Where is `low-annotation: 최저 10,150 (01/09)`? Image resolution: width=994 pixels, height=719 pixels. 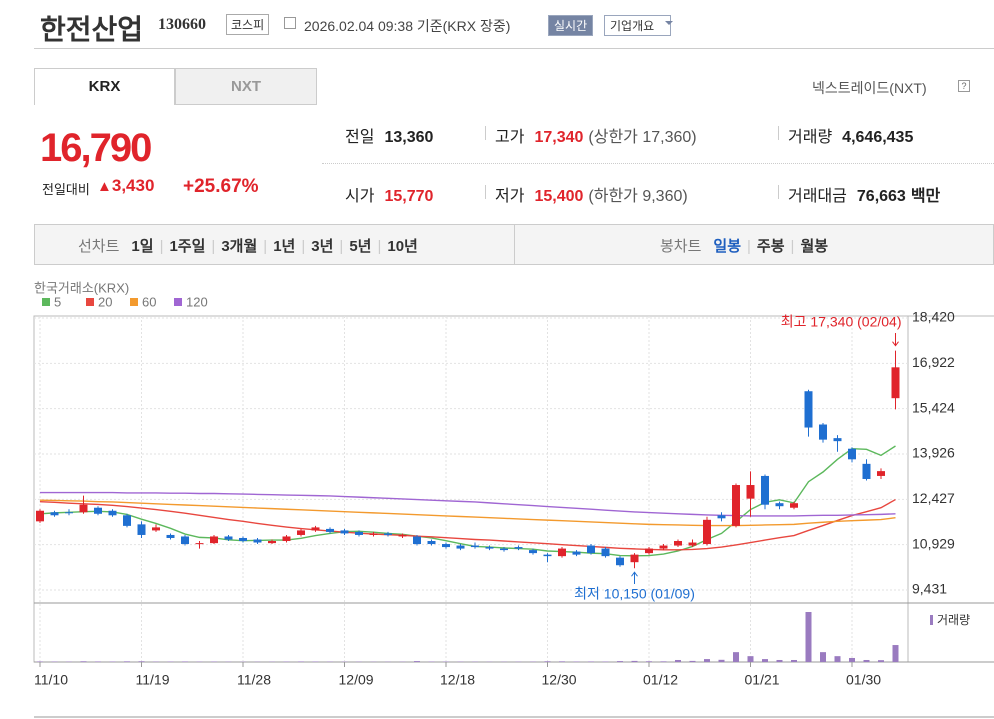 low-annotation: 최저 10,150 (01/09) is located at coordinates (634, 594).